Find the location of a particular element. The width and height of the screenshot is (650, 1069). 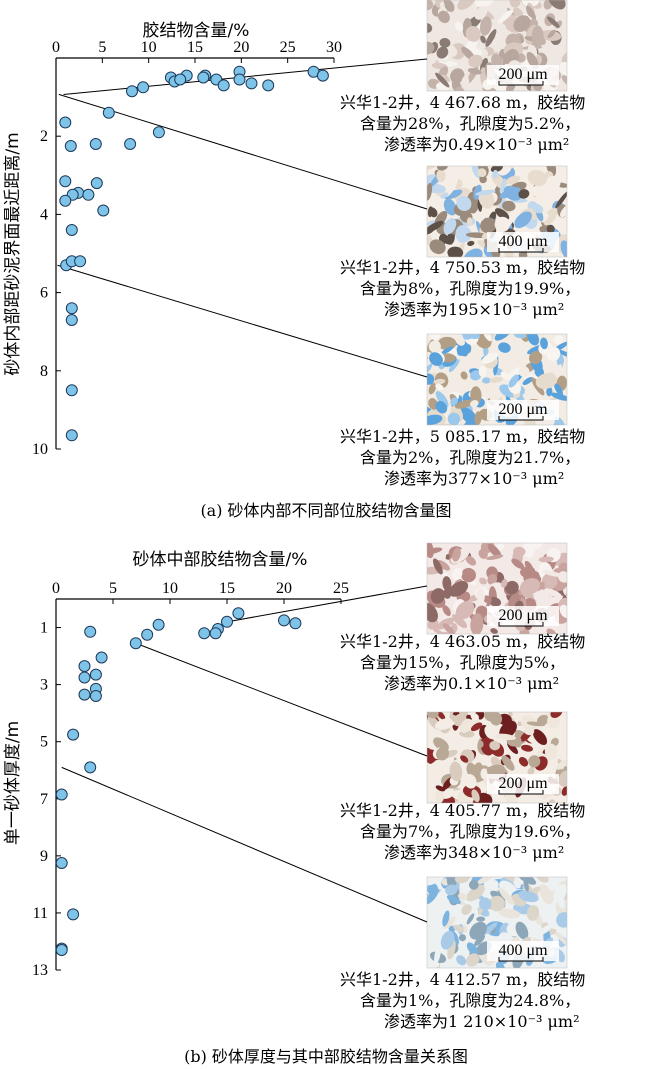

x-axis-label: 砂体中部胶结物含量/% is located at coordinates (220, 560).